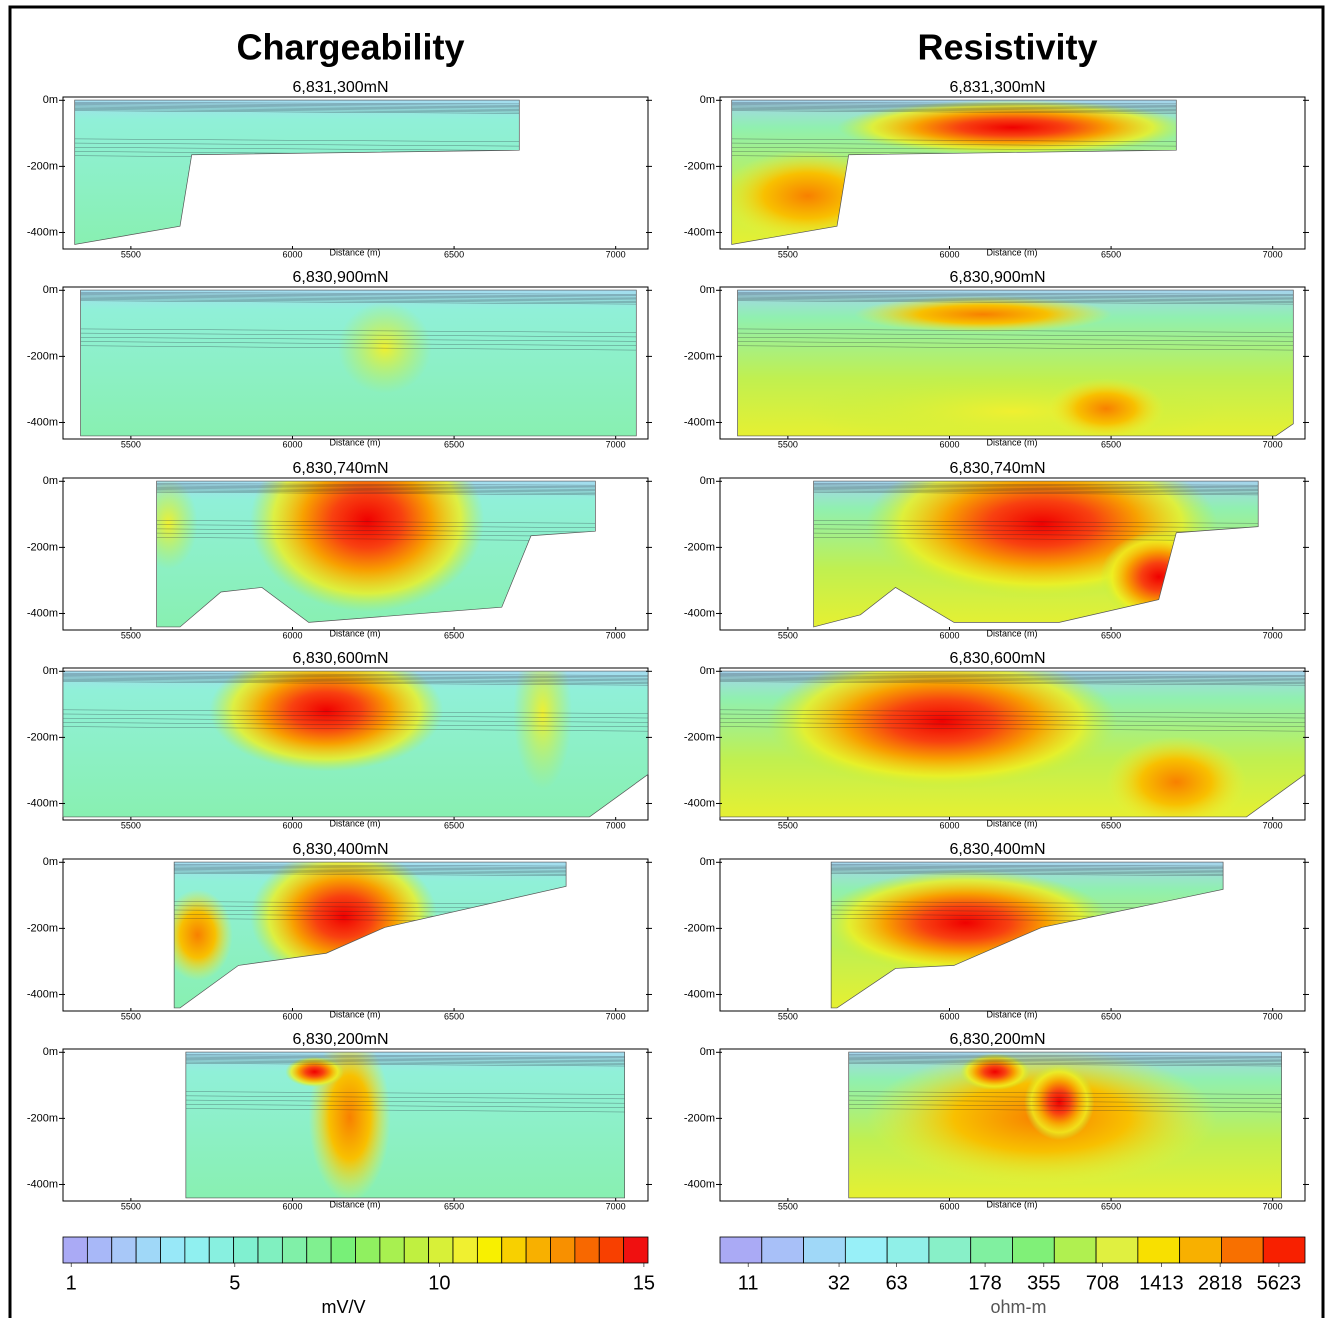  What do you see at coordinates (340, 658) in the screenshot?
I see `section-label: 6,830,600mN` at bounding box center [340, 658].